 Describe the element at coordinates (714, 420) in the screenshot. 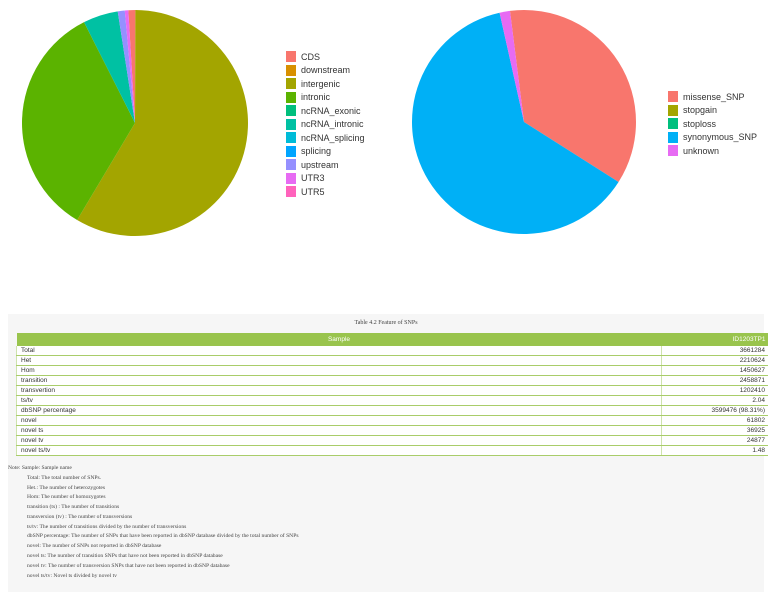

I see `row-value: 61802` at that location.